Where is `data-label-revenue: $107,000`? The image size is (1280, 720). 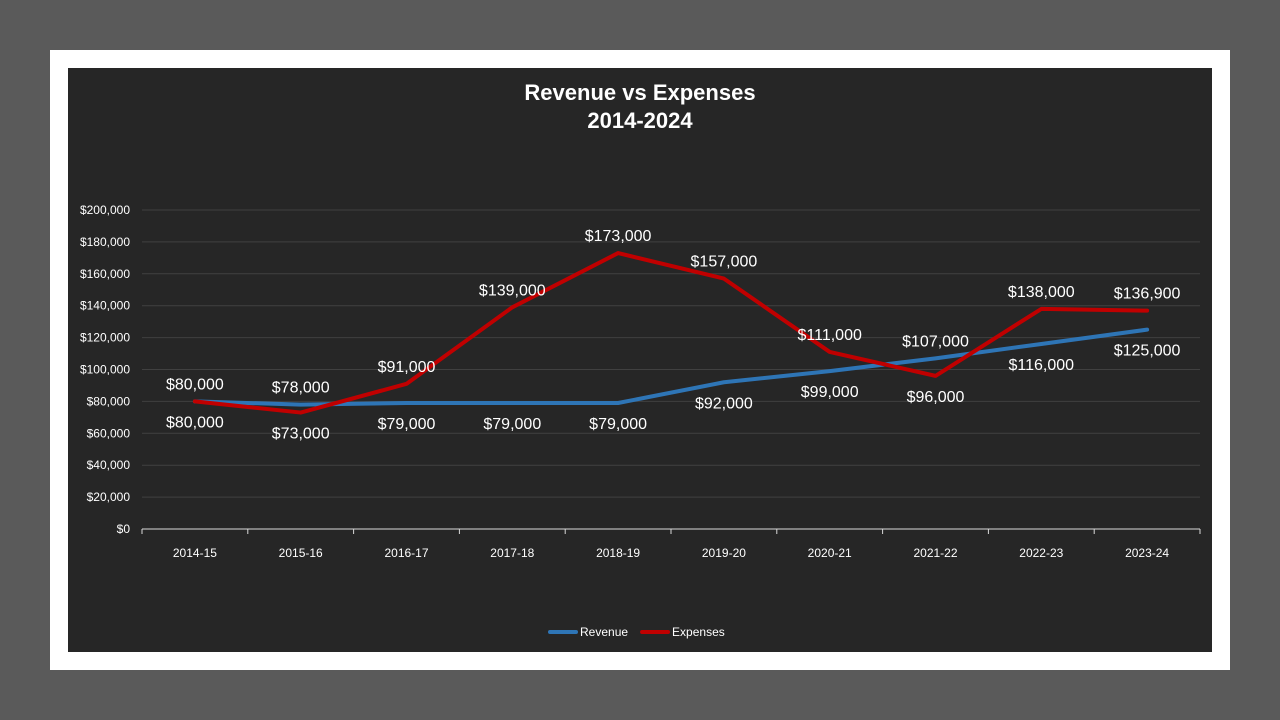
data-label-revenue: $107,000 is located at coordinates (935, 341).